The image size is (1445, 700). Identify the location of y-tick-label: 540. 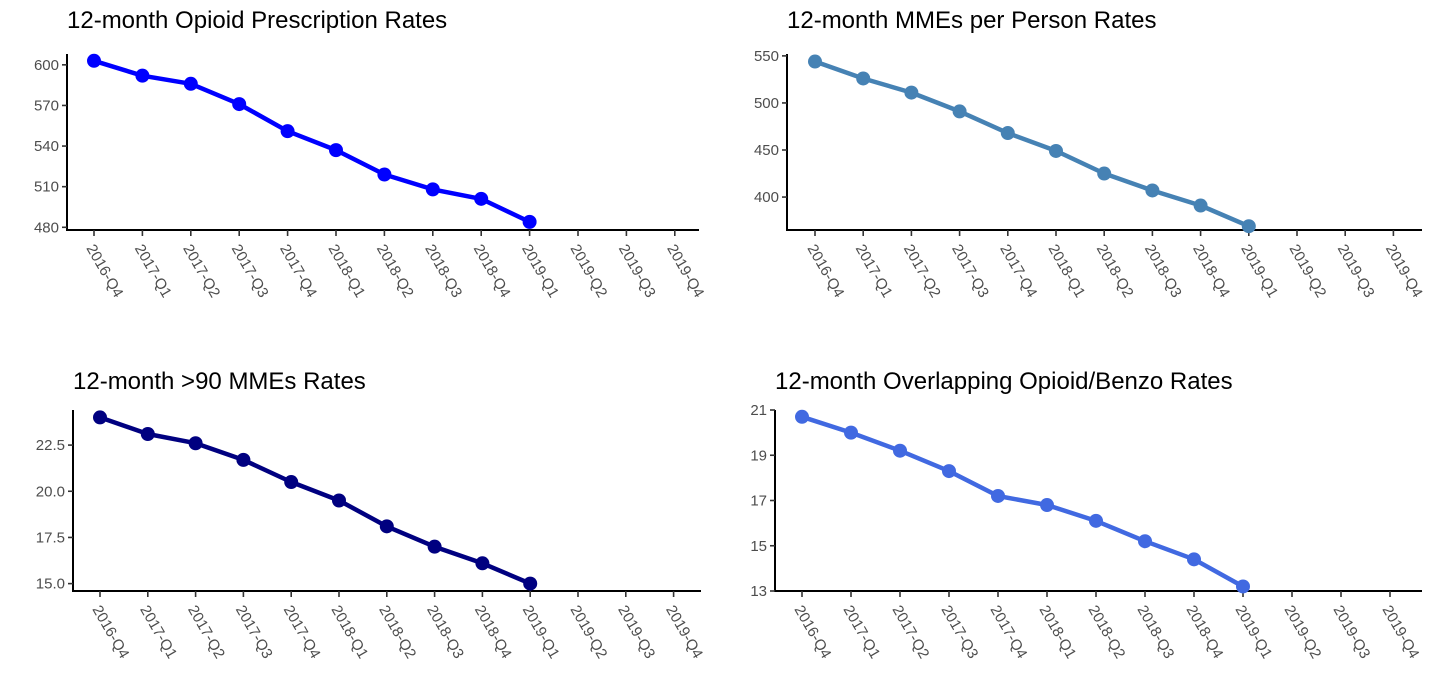
(46, 146).